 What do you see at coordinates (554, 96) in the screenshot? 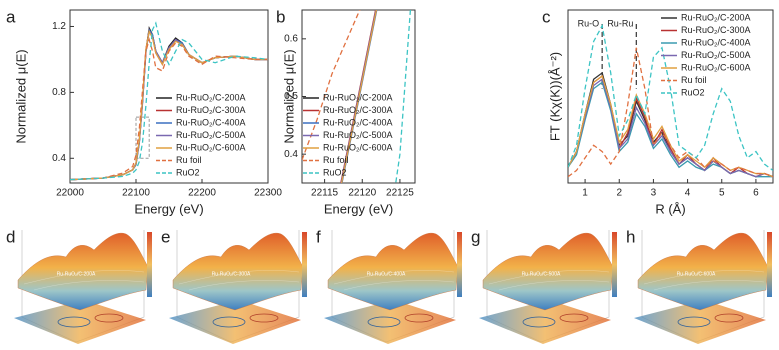
I see `y-axis-title: FT (Kχ(K))(Å⁻²)` at bounding box center [554, 96].